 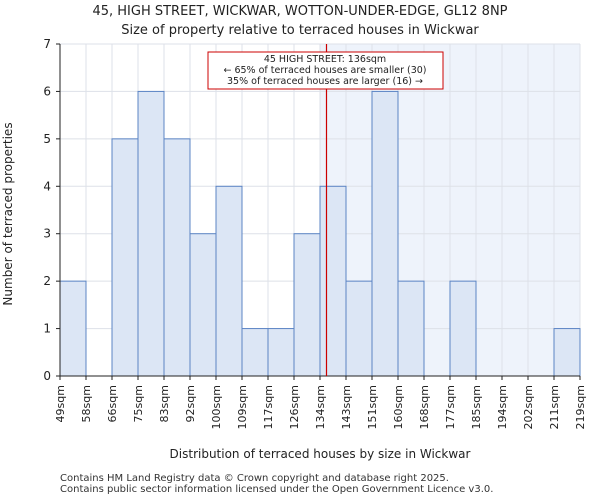 What do you see at coordinates (86, 403) in the screenshot?
I see `x-tick-label-58sqm: 58sqm` at bounding box center [86, 403].